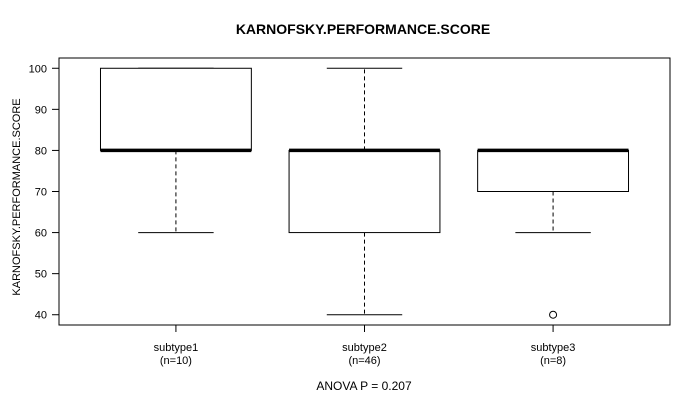  Describe the element at coordinates (364, 361) in the screenshot. I see `x-category-sublabel: (n=46)` at that location.